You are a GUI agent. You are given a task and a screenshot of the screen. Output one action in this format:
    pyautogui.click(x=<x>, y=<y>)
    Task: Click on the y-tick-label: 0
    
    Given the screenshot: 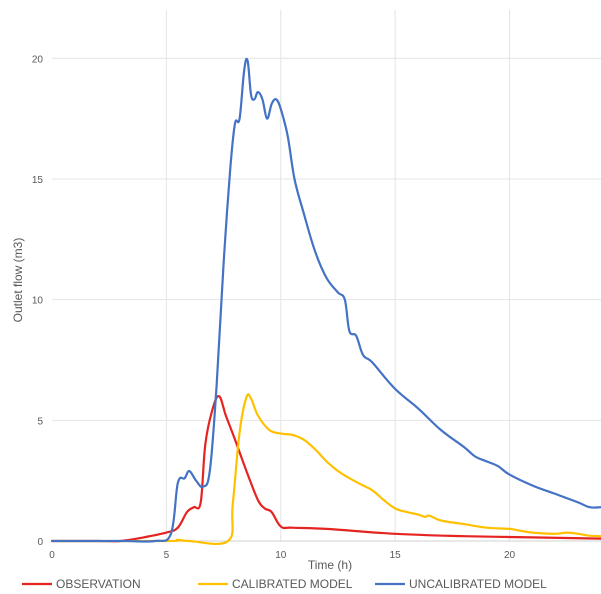 What is the action you would take?
    pyautogui.click(x=40, y=542)
    